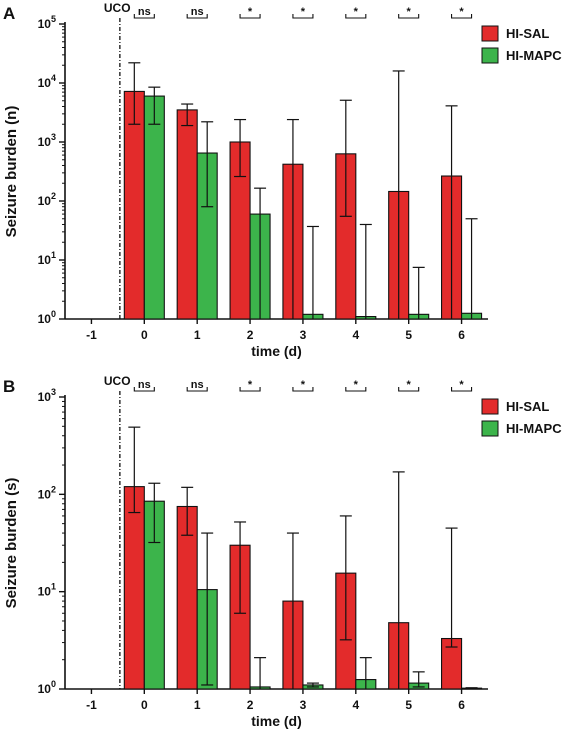 Image resolution: width=567 pixels, height=732 pixels. Describe the element at coordinates (9, 386) in the screenshot. I see `panel-letter: B` at that location.